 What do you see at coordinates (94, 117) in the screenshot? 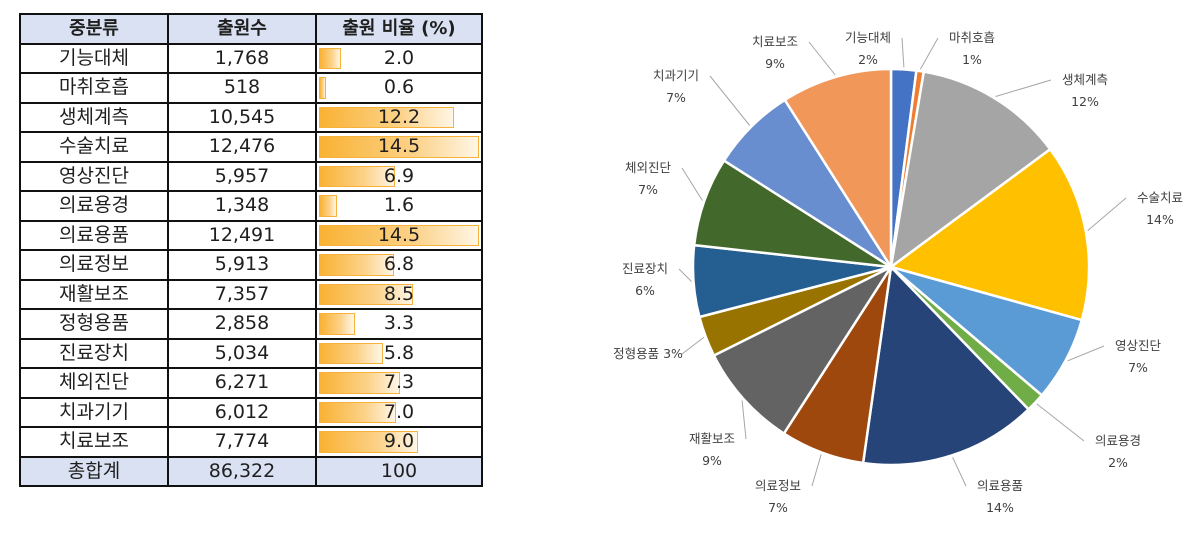
I see `category-cell: 생체계측` at bounding box center [94, 117].